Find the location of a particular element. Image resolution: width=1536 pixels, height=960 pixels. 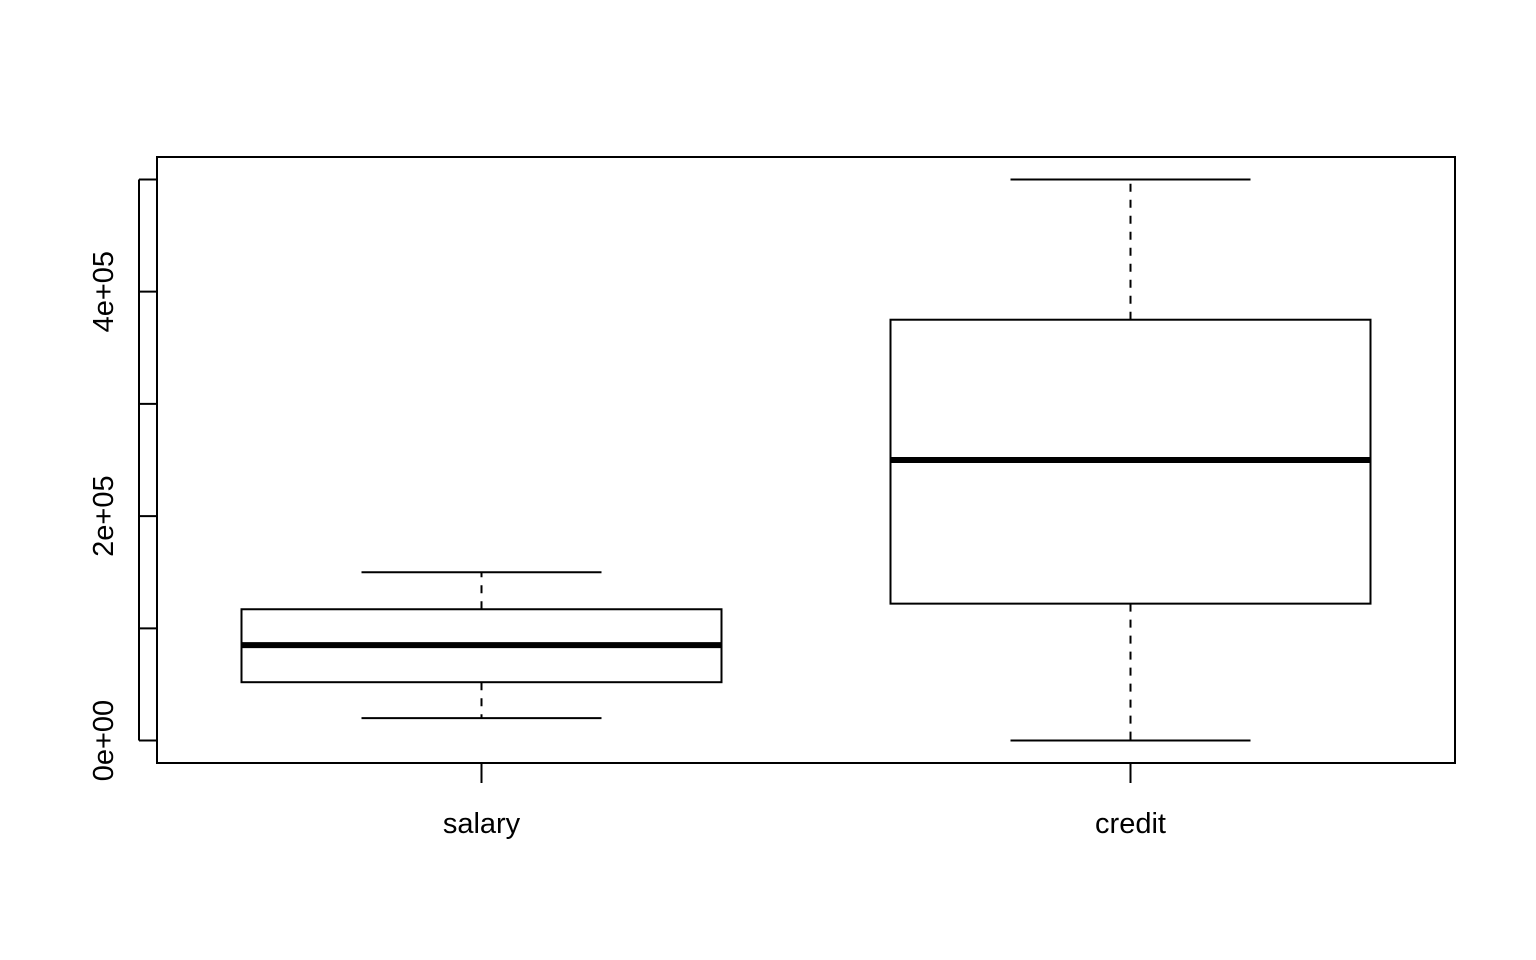

x-tick-label: credit is located at coordinates (1130, 824).